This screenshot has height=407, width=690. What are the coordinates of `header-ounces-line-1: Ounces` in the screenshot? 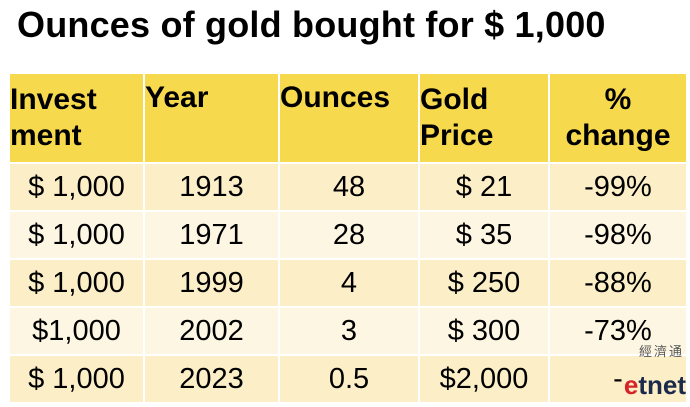 It's located at (335, 97).